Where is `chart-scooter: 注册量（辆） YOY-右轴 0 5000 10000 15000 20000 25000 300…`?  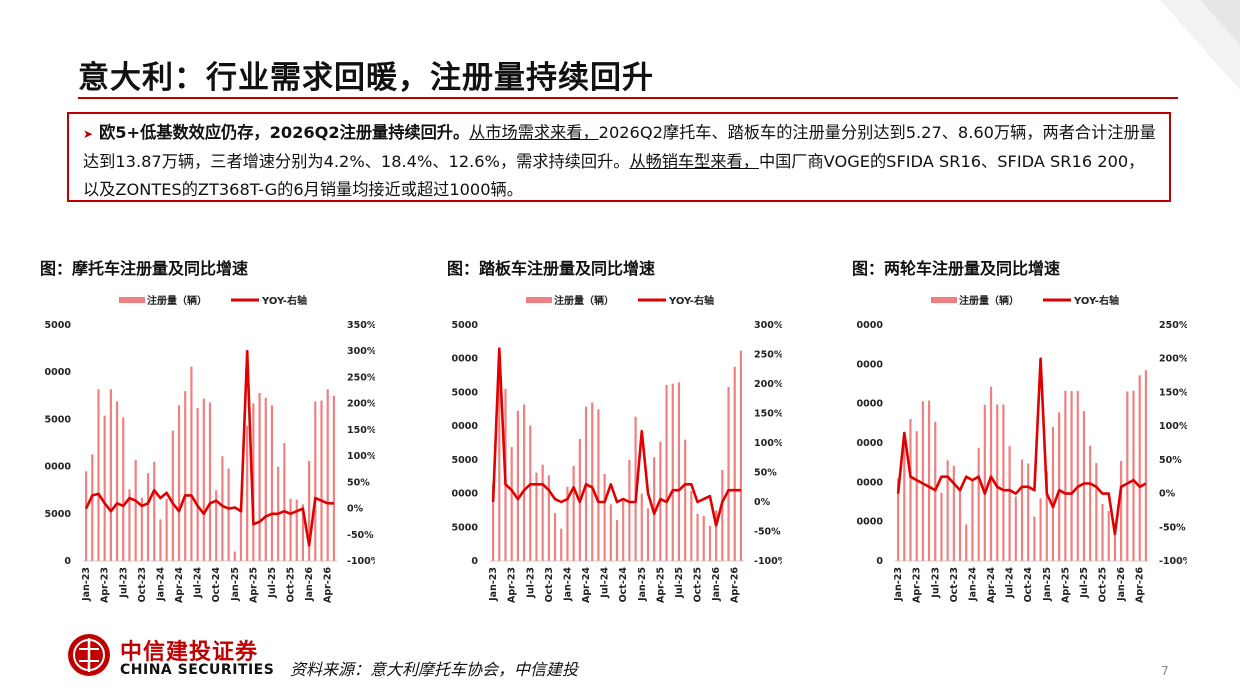 chart-scooter: 注册量（辆） YOY-右轴 0 5000 10000 15000 20000 25000 300… is located at coordinates (617, 448).